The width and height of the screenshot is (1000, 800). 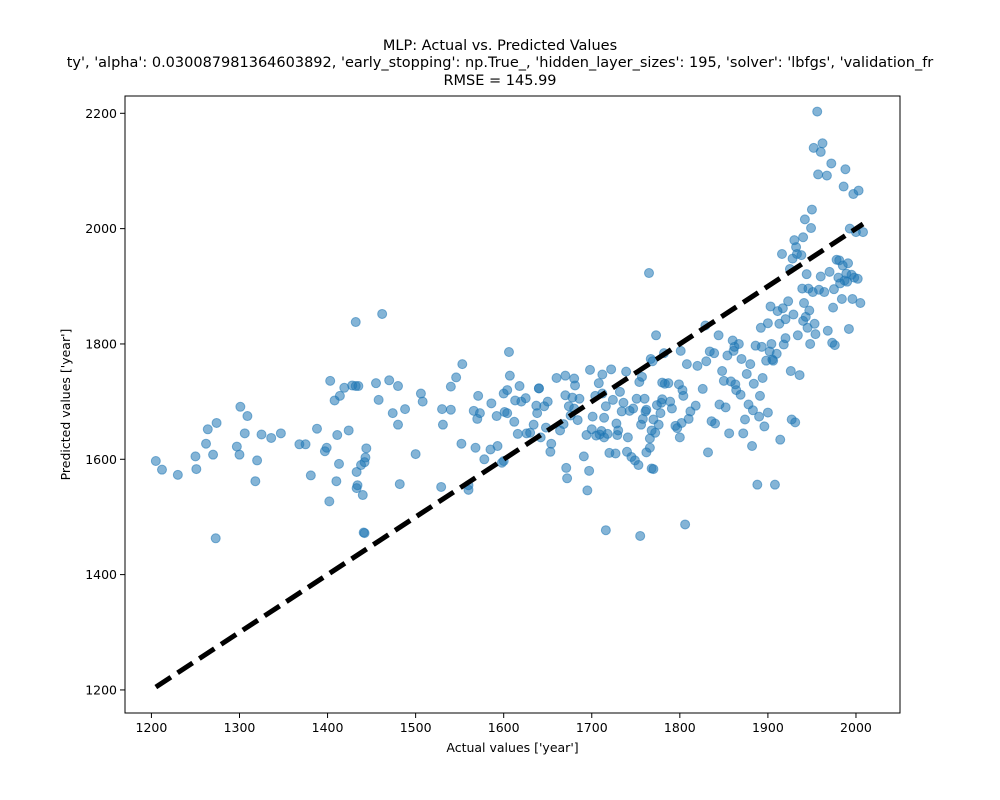 What do you see at coordinates (500, 46) in the screenshot?
I see `chart-title: MLP: Actual vs. Predicted Values` at bounding box center [500, 46].